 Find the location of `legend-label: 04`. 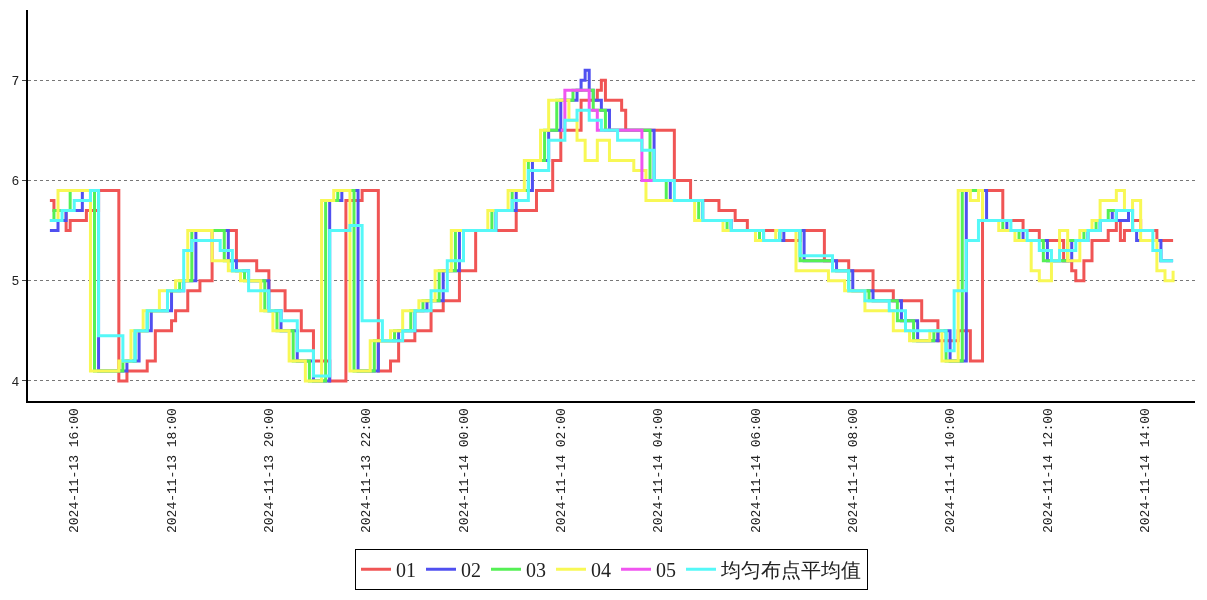

legend-label: 04 is located at coordinates (601, 569).